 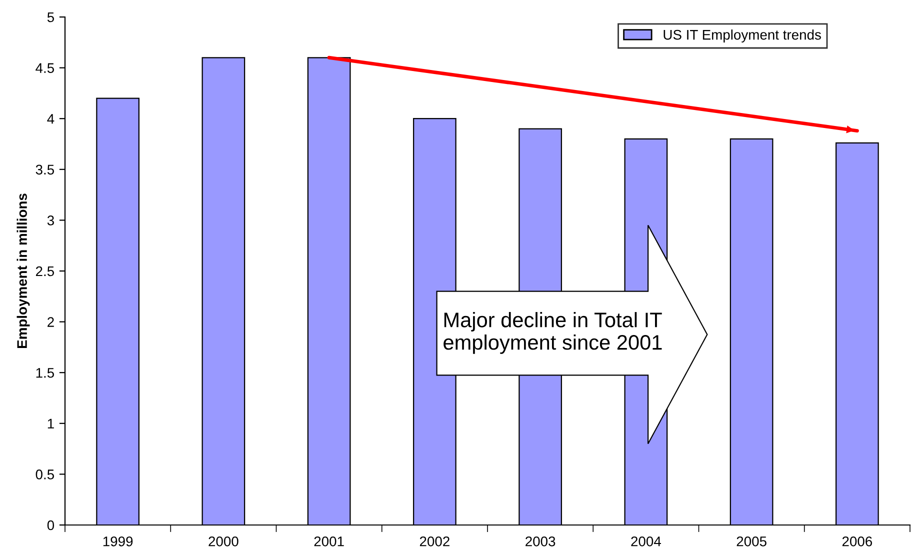 What do you see at coordinates (751, 541) in the screenshot?
I see `x-tick-label: 2005` at bounding box center [751, 541].